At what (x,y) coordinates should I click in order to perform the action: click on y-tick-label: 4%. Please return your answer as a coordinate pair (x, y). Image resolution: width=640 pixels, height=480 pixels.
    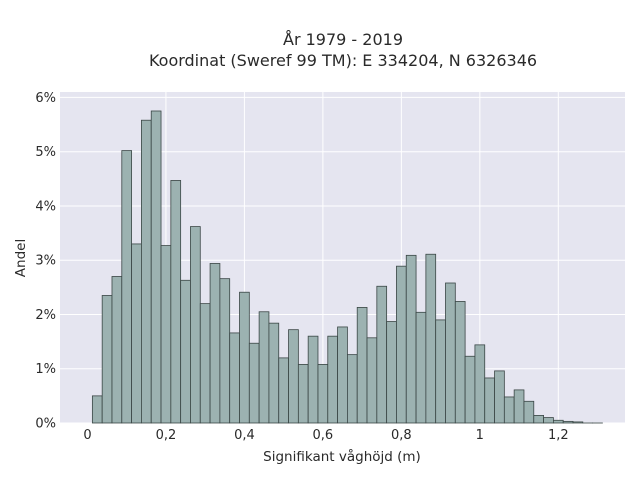
    Looking at the image, I should click on (45, 206).